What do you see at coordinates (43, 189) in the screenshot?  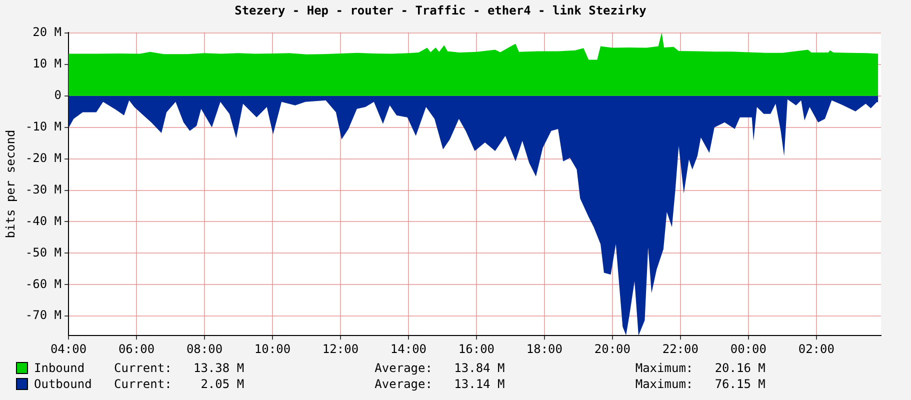 I see `y-tick-label: -30 M` at bounding box center [43, 189].